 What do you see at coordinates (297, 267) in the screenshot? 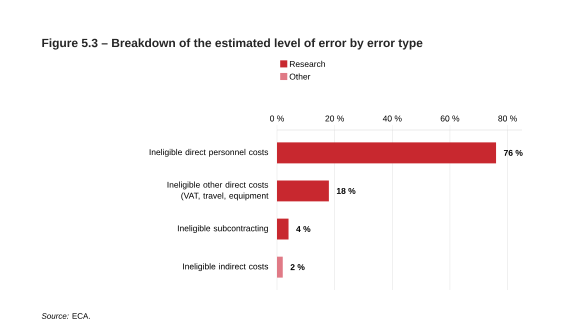
I see `data-label: 2 %` at bounding box center [297, 267].